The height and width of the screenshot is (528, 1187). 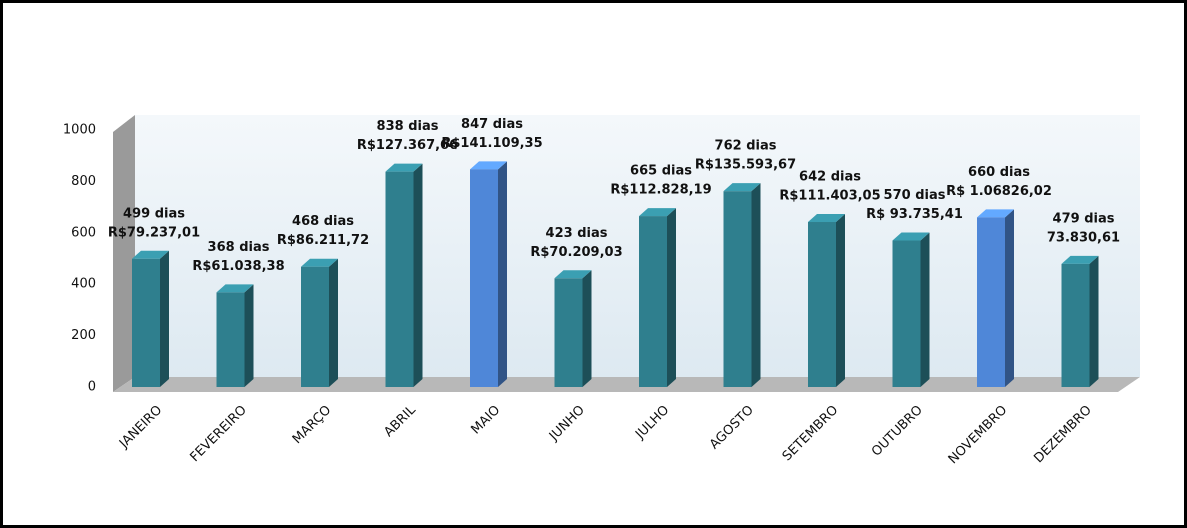 I want to click on value-label: 762 dias, so click(x=746, y=146).